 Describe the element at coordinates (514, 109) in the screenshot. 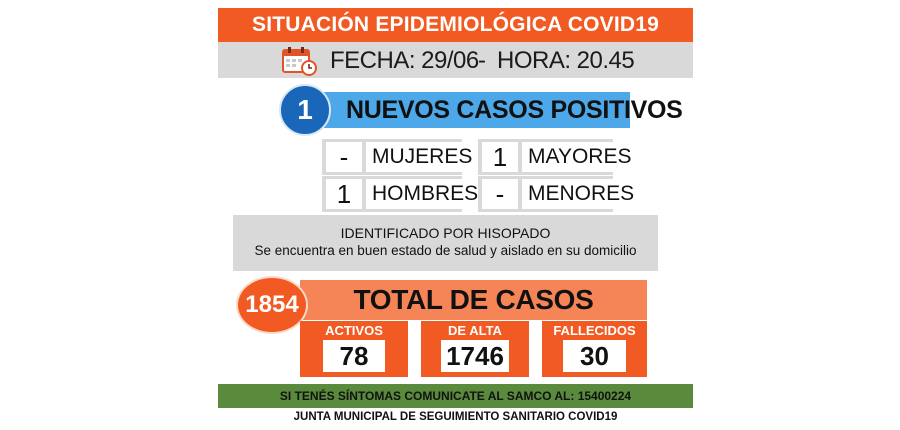

I see `new-cases-label: NUEVOS CASOS POSITIVOS` at that location.